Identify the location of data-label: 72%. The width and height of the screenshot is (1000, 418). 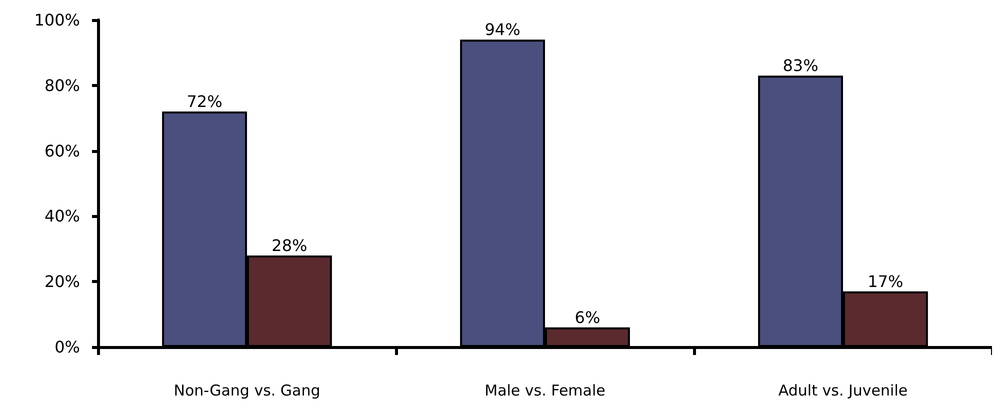
(204, 102).